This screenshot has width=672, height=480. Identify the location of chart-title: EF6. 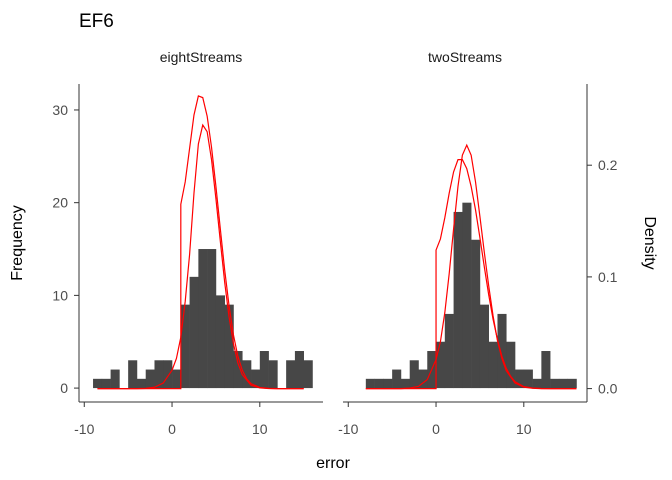
(96, 21).